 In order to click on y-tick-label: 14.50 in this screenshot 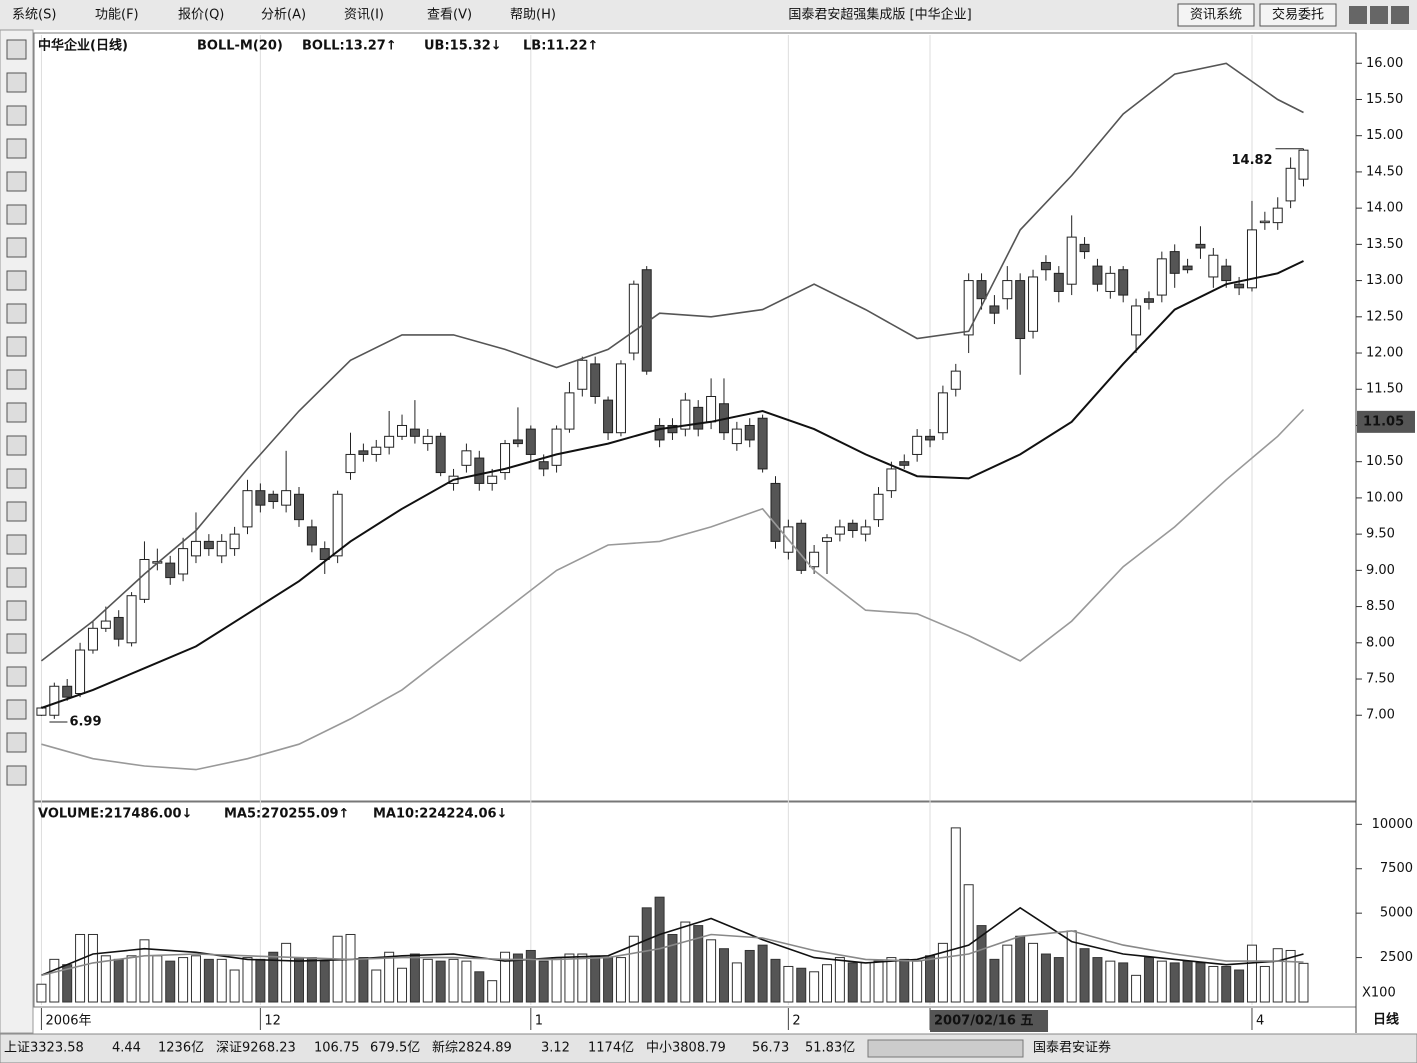, I will do `click(1384, 171)`.